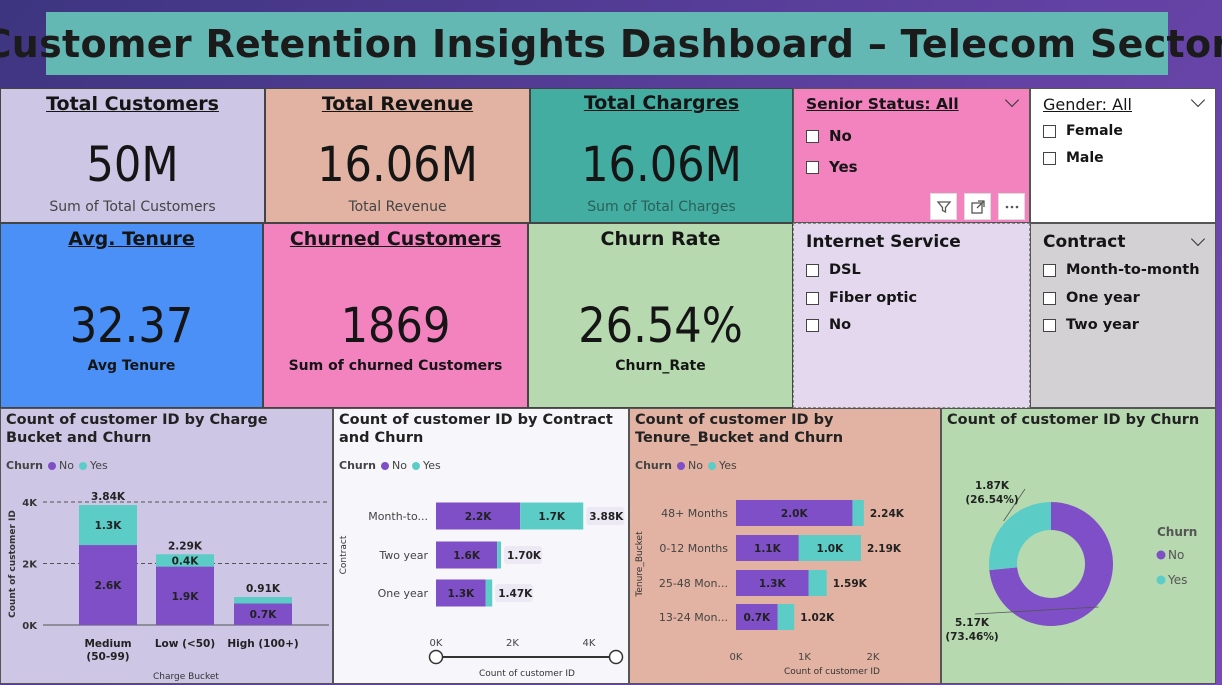 The height and width of the screenshot is (685, 1222). Describe the element at coordinates (829, 136) in the screenshot. I see `slicer-option-no: No` at that location.